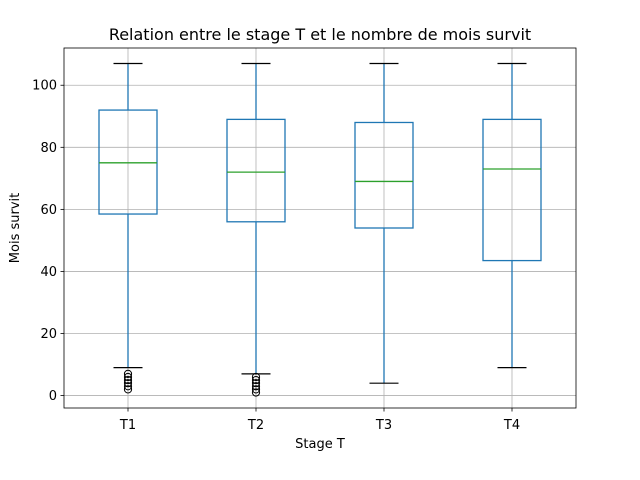 The image size is (640, 480). I want to click on y-tick-label: 80, so click(48, 148).